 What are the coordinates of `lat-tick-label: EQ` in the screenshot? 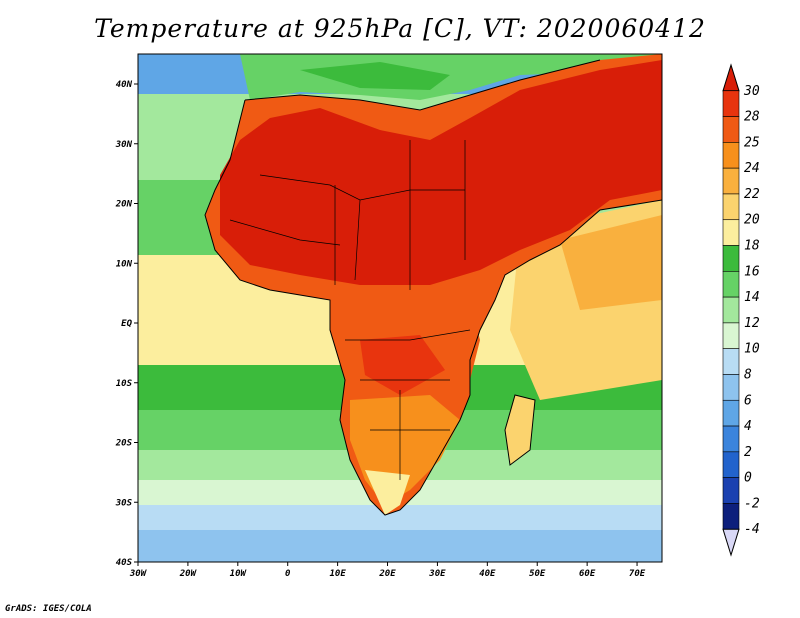 It's located at (126, 324).